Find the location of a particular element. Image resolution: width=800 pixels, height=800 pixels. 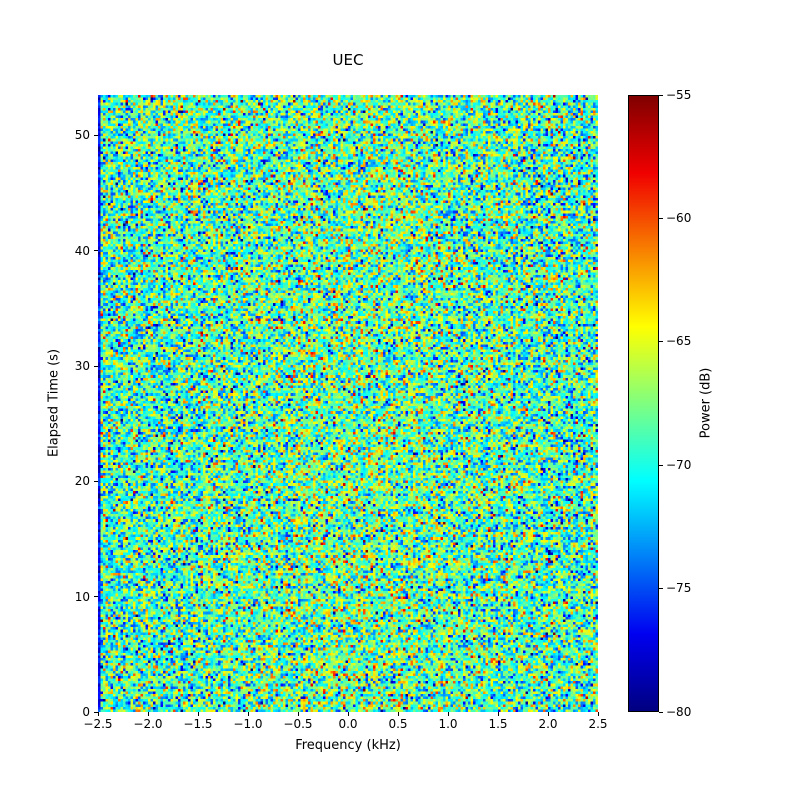

colorbar-label: Power (dB) is located at coordinates (706, 403).